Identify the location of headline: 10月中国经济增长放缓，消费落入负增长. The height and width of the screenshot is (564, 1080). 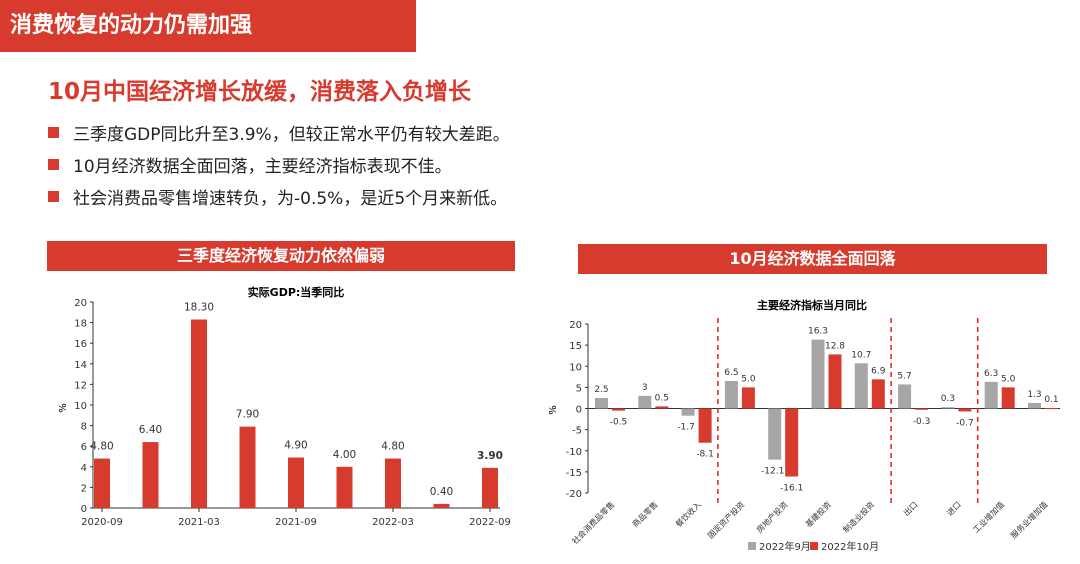
(260, 92).